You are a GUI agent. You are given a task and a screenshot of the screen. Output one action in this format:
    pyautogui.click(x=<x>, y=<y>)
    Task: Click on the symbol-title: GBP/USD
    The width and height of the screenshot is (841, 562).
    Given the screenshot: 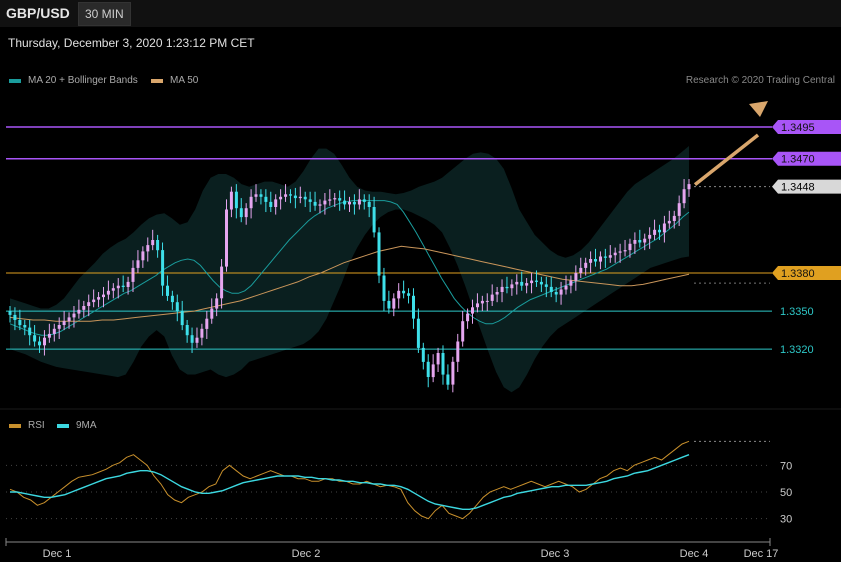 What is the action you would take?
    pyautogui.click(x=38, y=13)
    